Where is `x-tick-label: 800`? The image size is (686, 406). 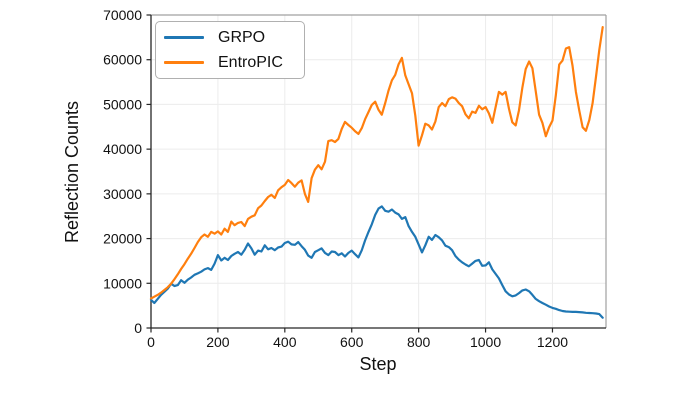
x-tick-label: 800 is located at coordinates (419, 342).